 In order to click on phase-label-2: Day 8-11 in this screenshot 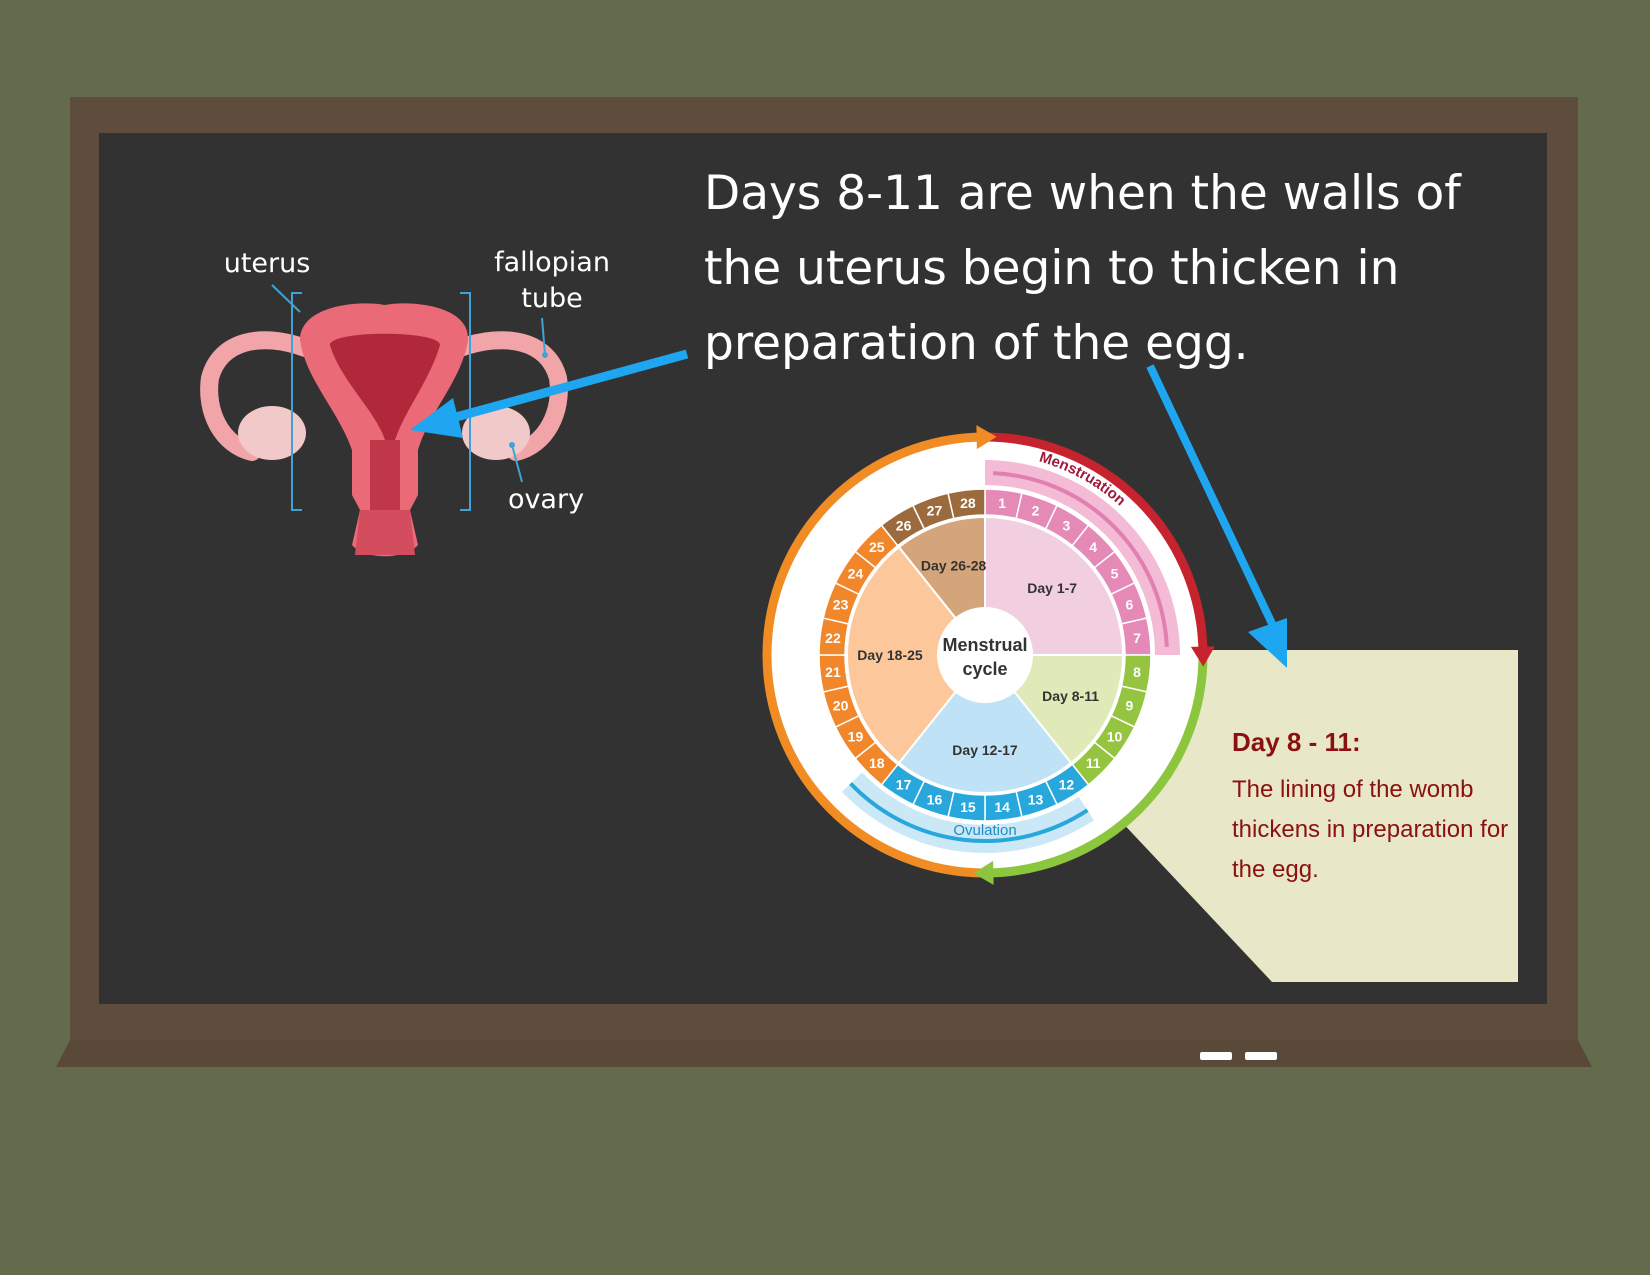, I will do `click(1070, 696)`.